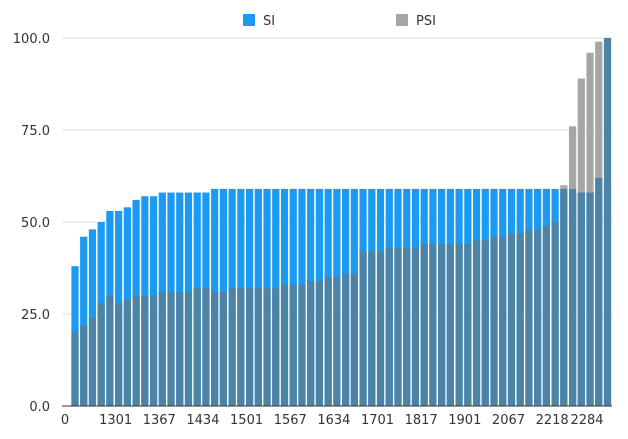 Image resolution: width=628 pixels, height=439 pixels. I want to click on y-axis: 0.0 25.0 50.0 75.0 100.0, so click(31, 223).